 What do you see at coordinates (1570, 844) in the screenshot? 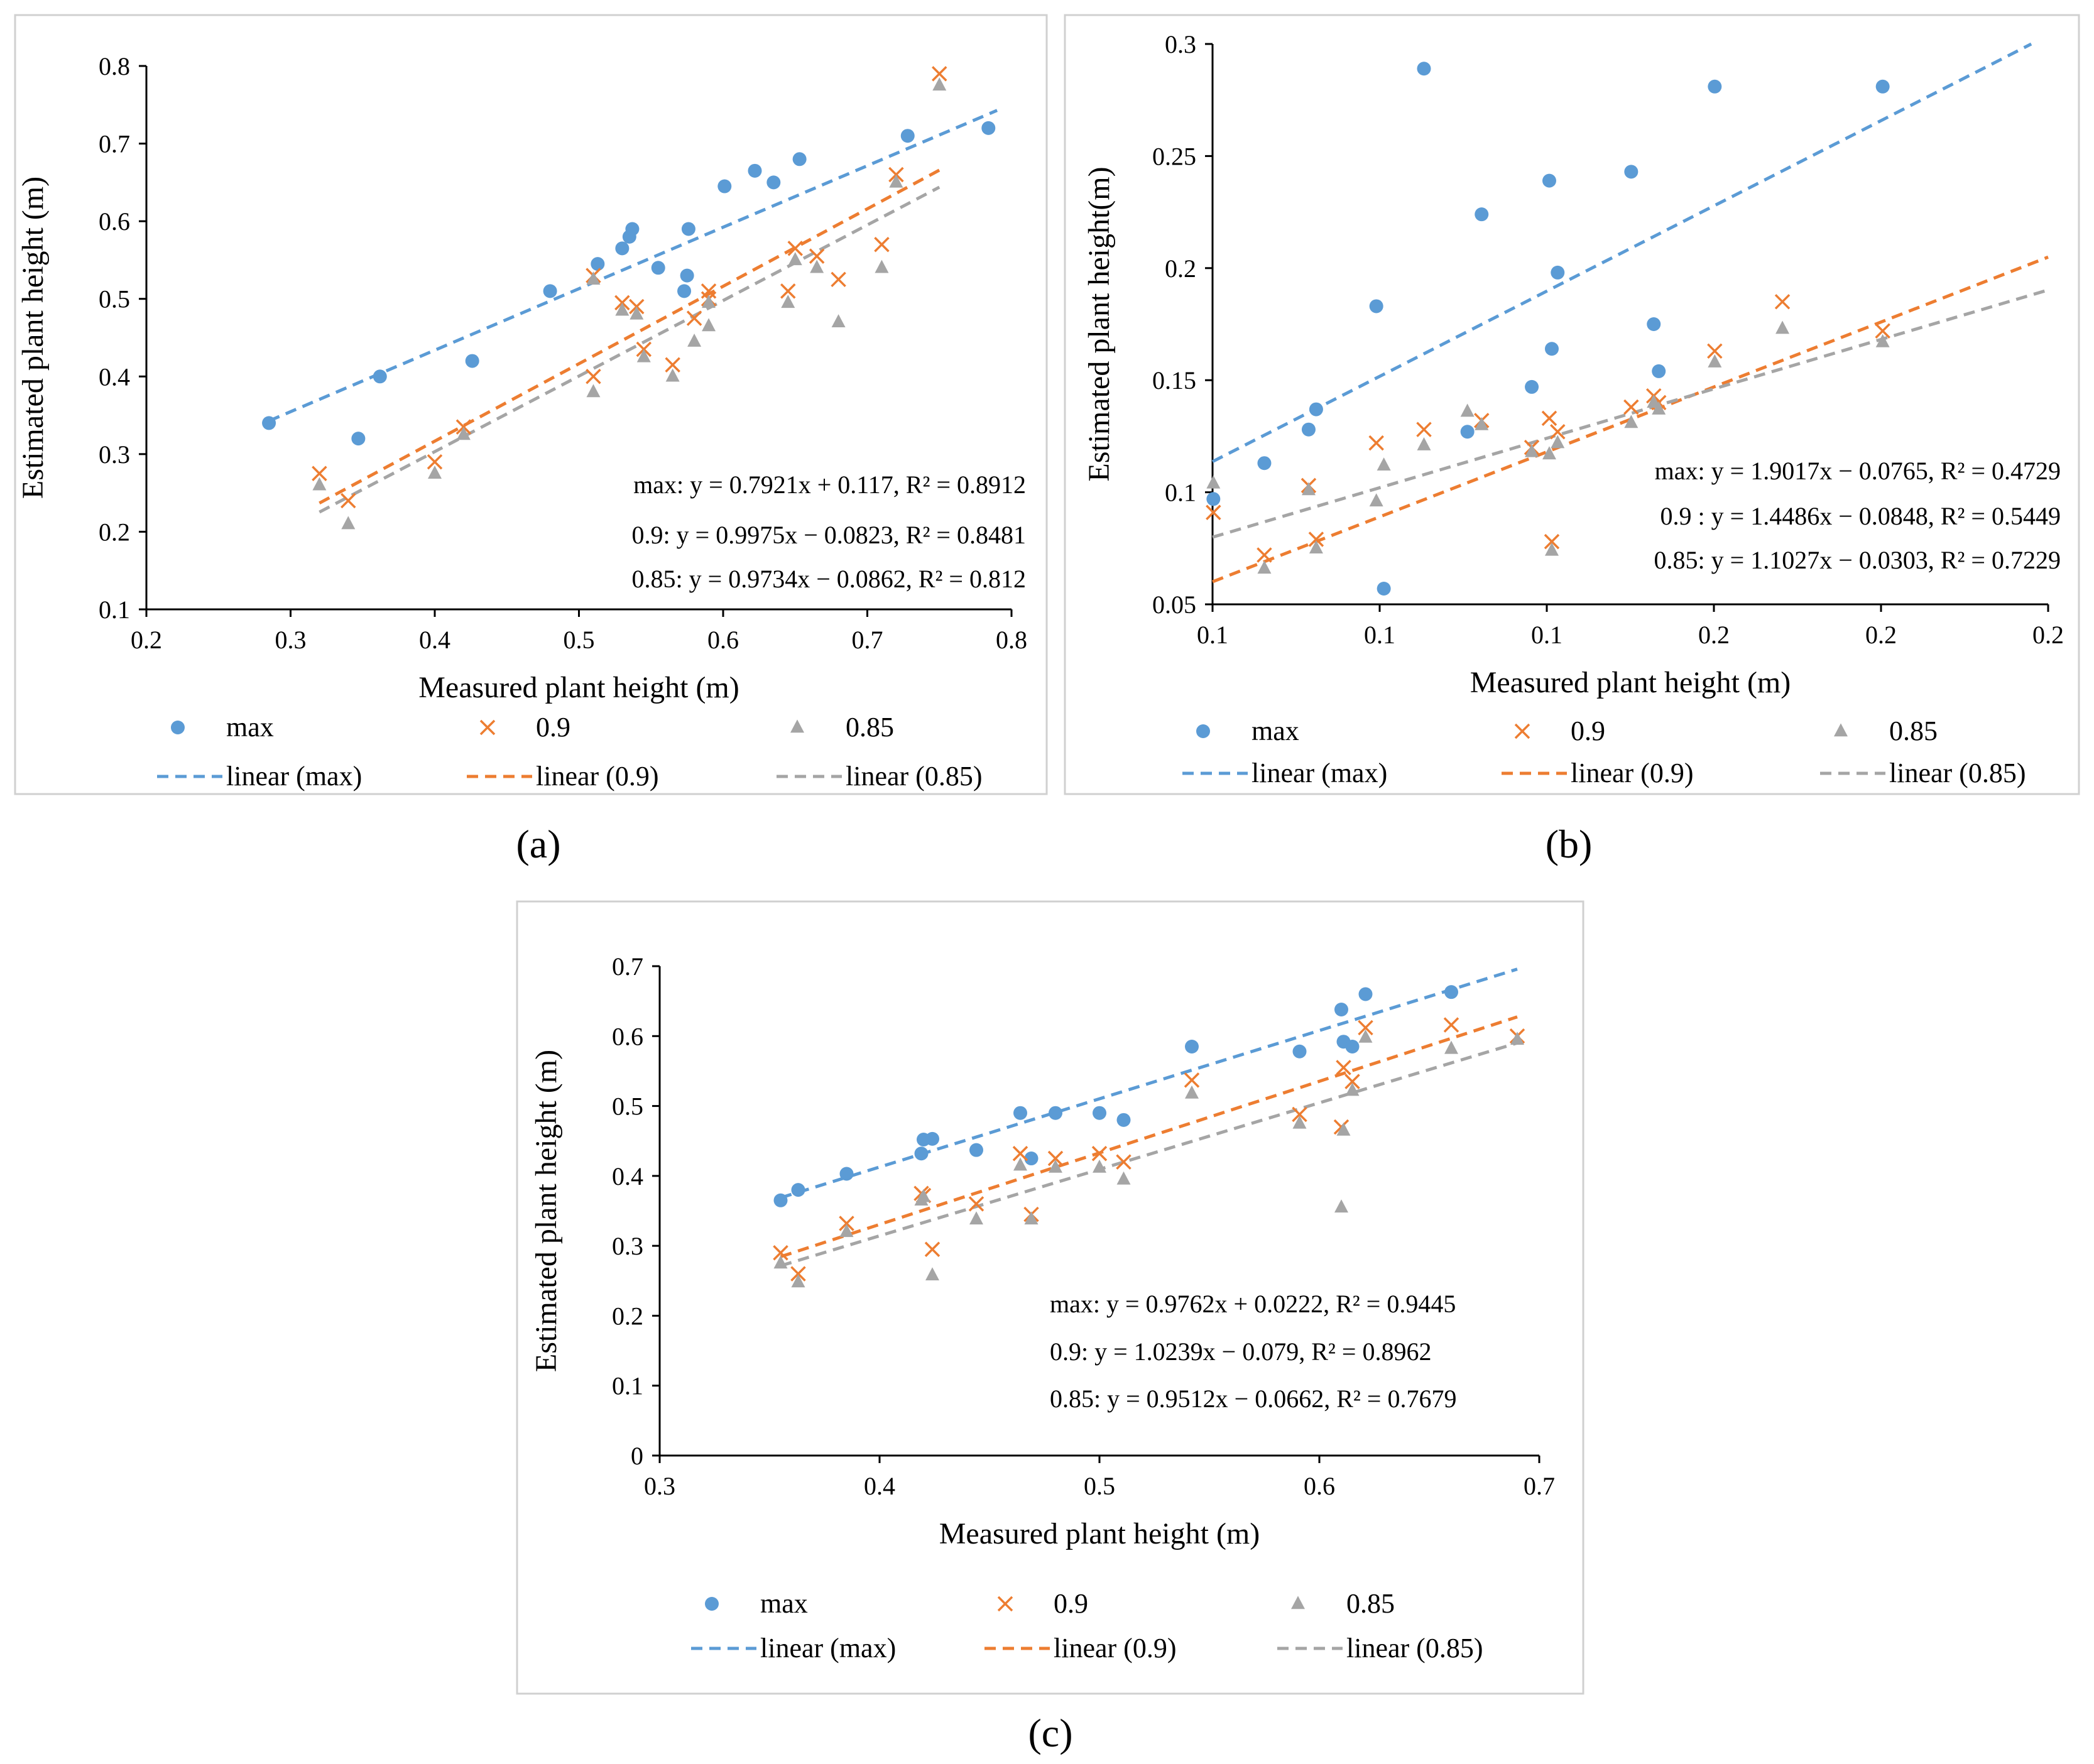
I see `panel-label: (b)` at bounding box center [1570, 844].